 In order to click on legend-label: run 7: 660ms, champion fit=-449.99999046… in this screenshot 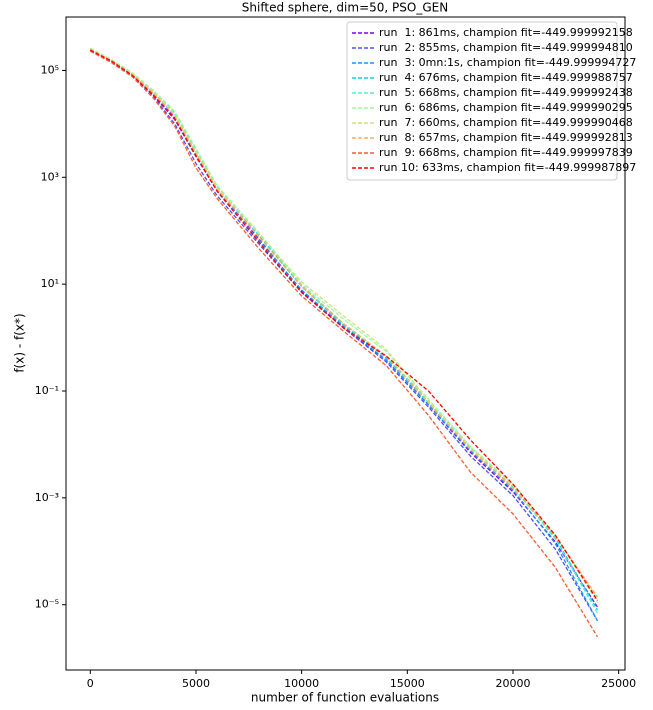, I will do `click(506, 122)`.